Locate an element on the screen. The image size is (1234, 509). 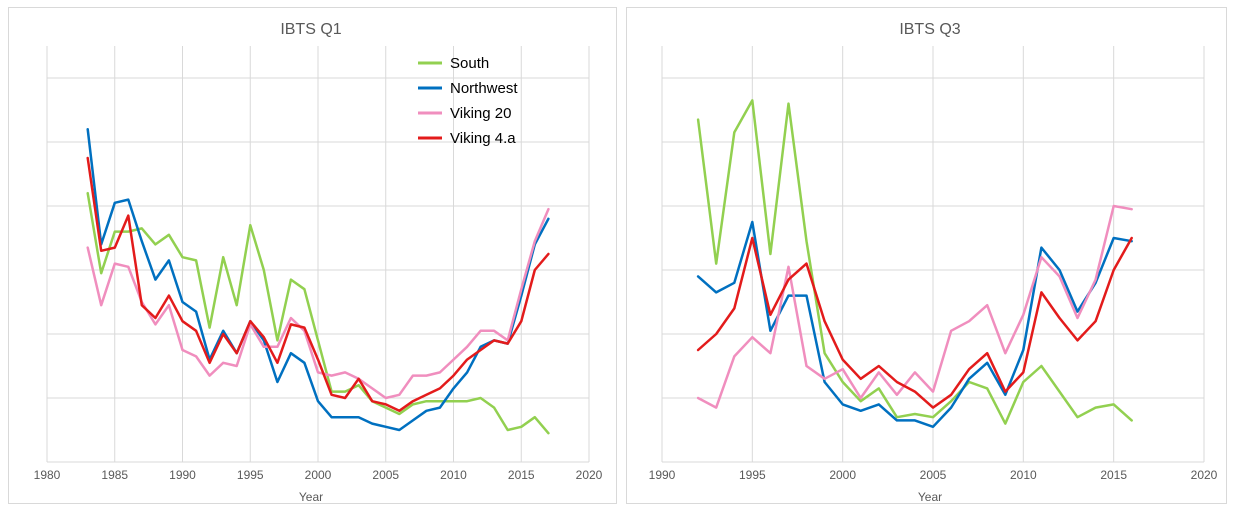
legend-label-viking-20: Viking 20 is located at coordinates (480, 113).